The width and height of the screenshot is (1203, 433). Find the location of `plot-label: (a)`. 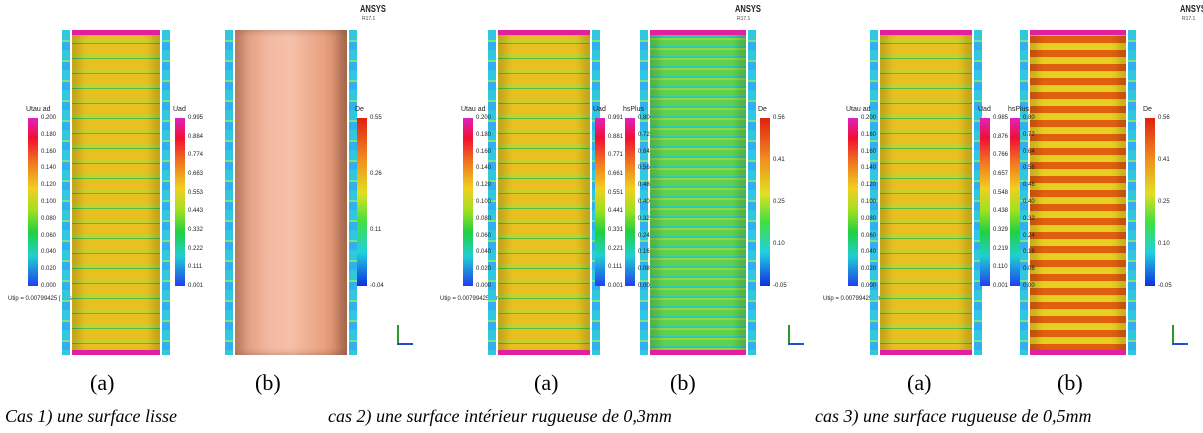

plot-label: (a) is located at coordinates (546, 382).